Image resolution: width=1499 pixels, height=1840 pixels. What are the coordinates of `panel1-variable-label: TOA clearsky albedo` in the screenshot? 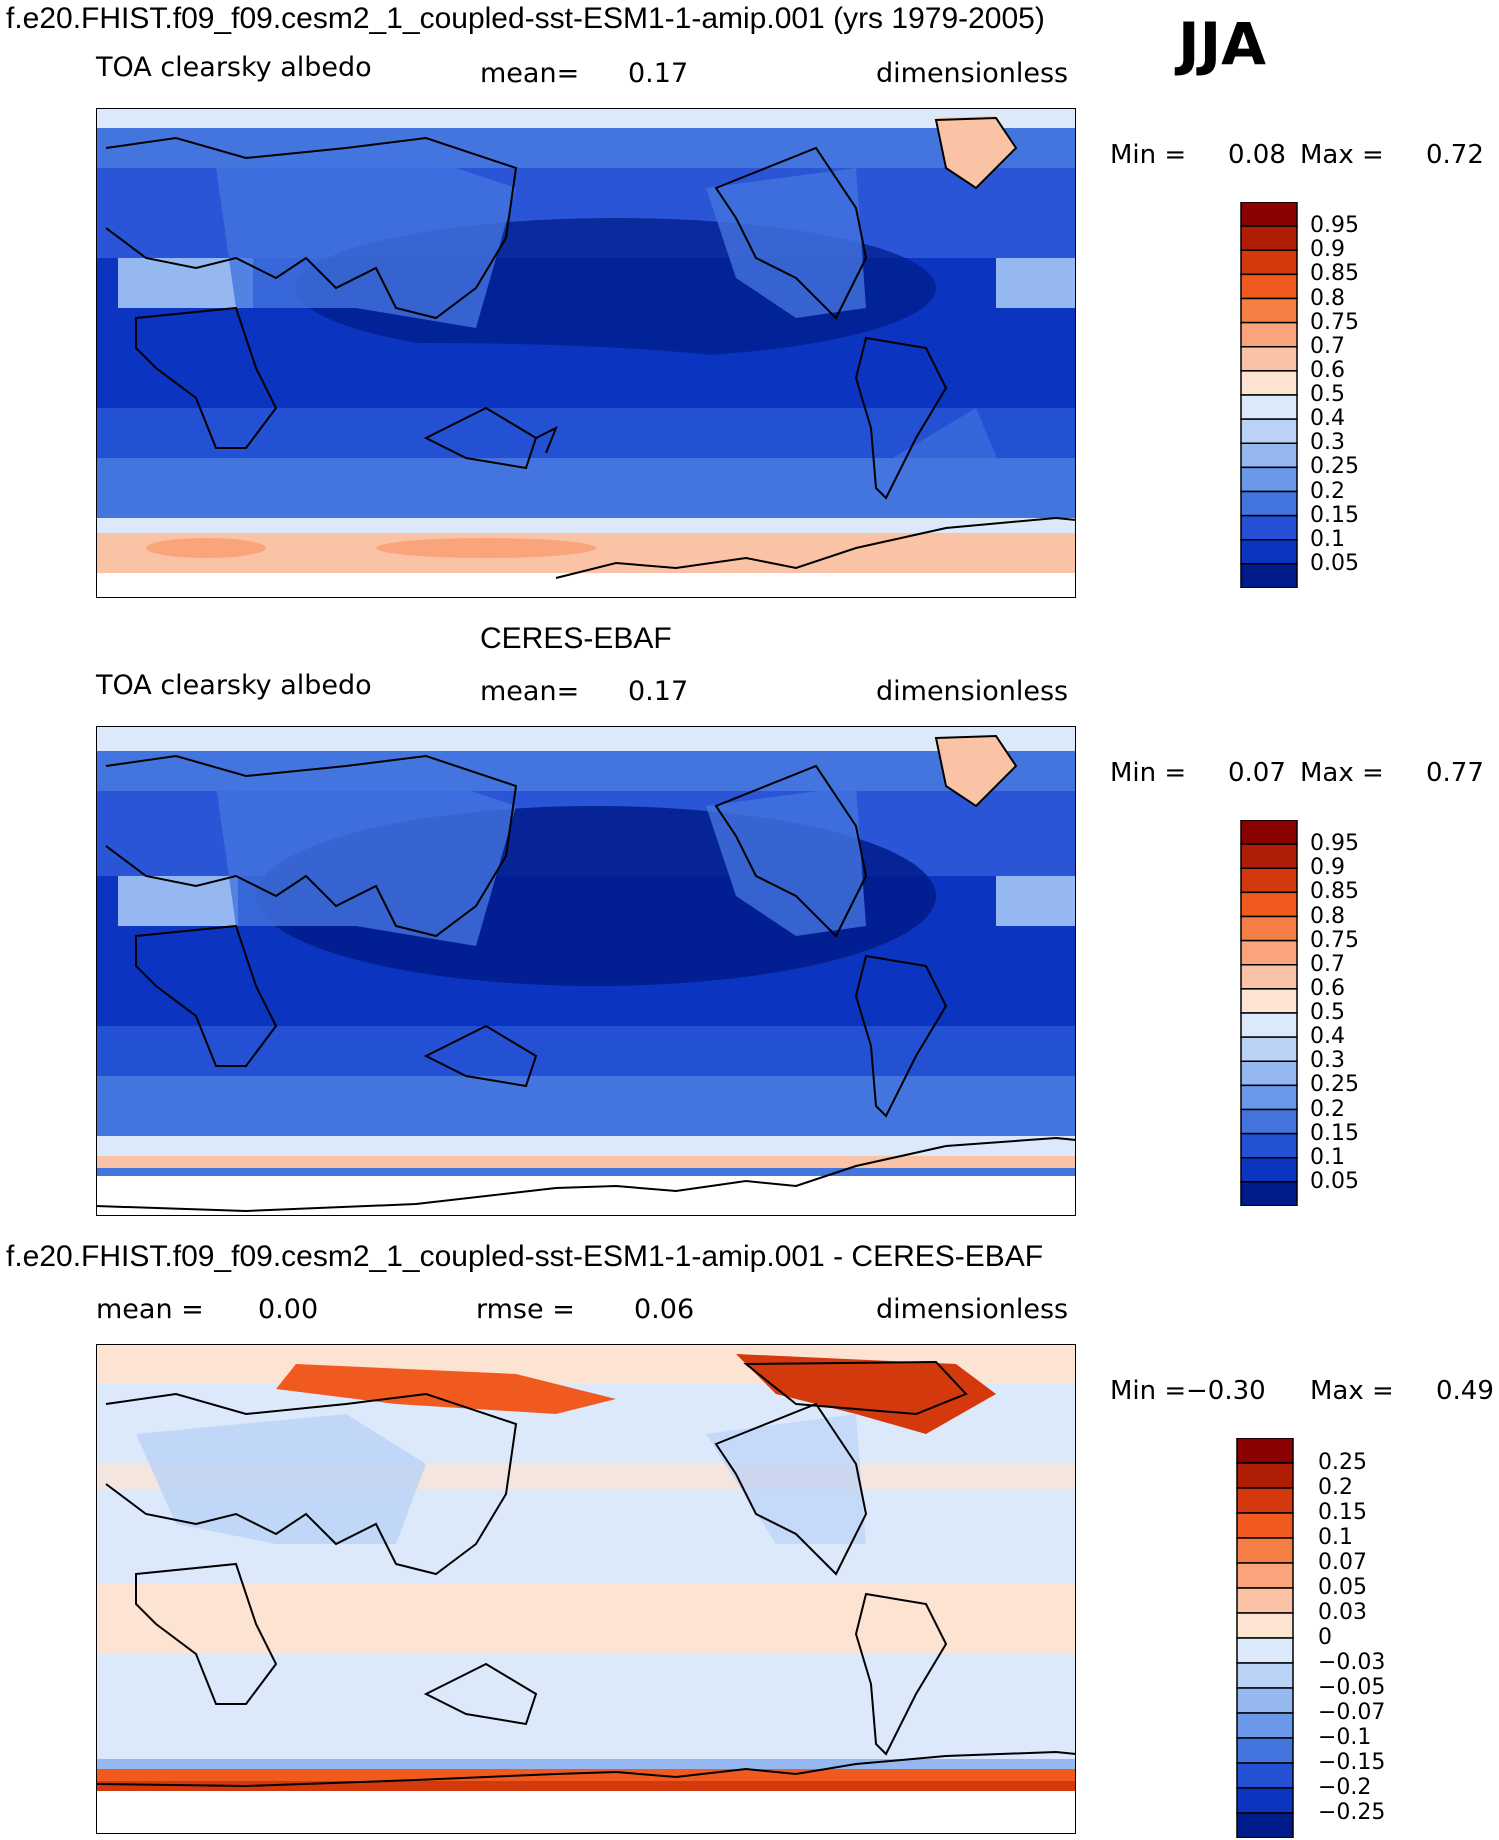 It's located at (234, 67).